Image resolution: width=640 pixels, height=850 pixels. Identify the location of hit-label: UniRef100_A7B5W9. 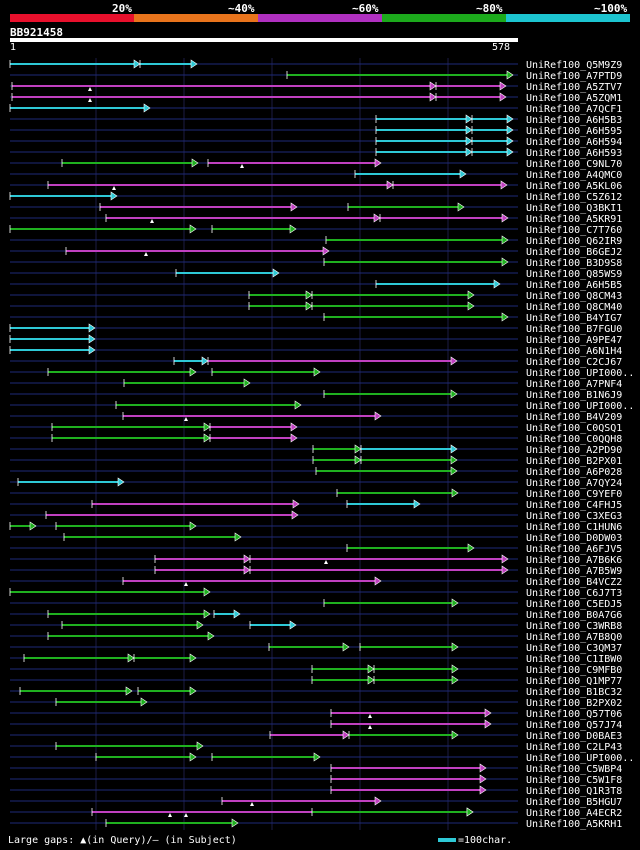
(574, 571).